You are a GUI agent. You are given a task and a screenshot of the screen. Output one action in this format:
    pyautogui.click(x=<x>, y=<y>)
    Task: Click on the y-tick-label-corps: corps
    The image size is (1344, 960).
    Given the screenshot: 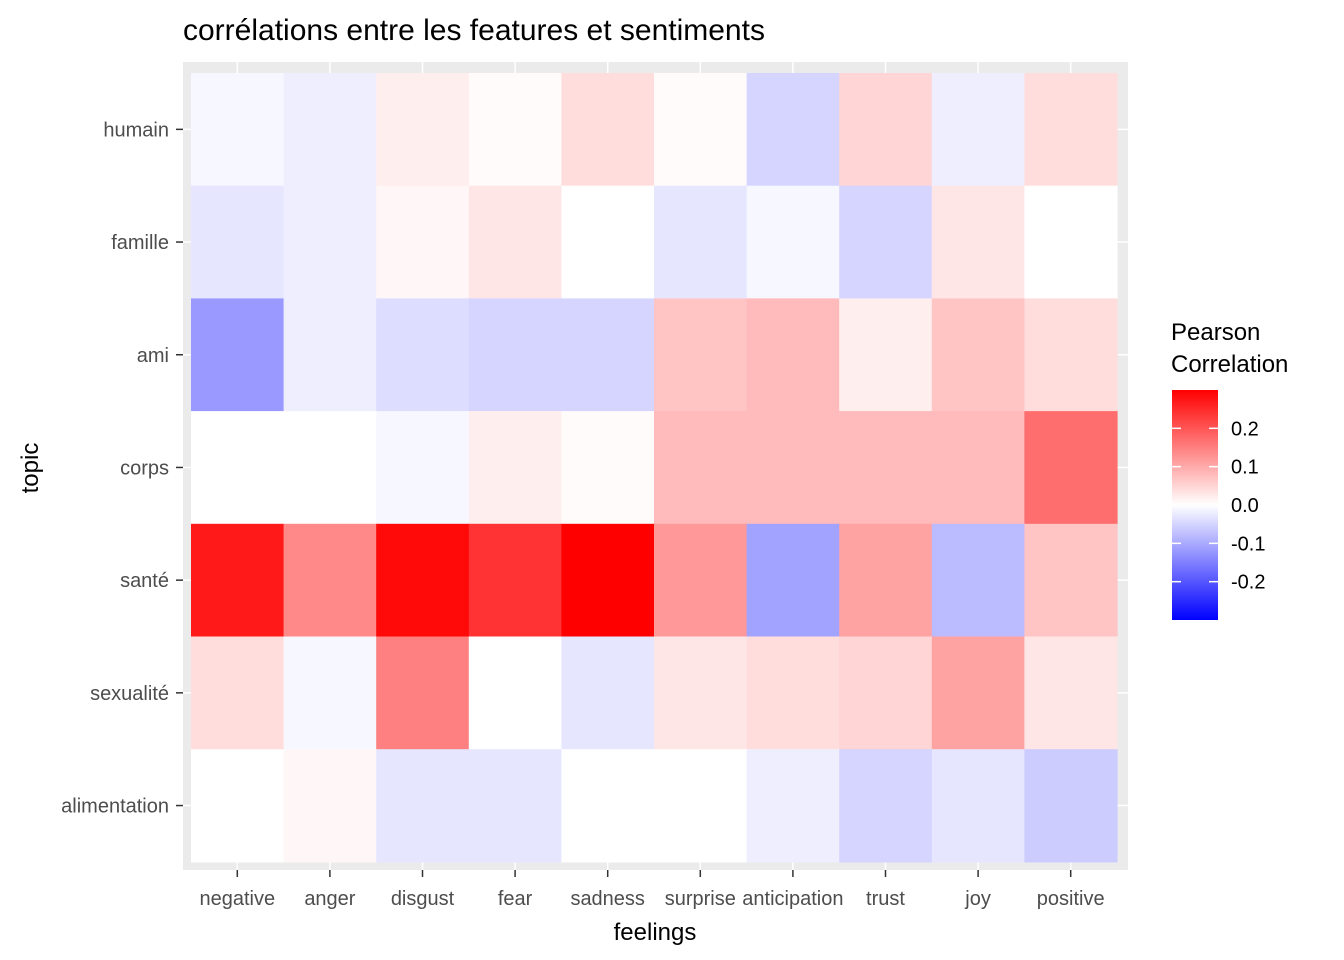 What is the action you would take?
    pyautogui.click(x=144, y=468)
    